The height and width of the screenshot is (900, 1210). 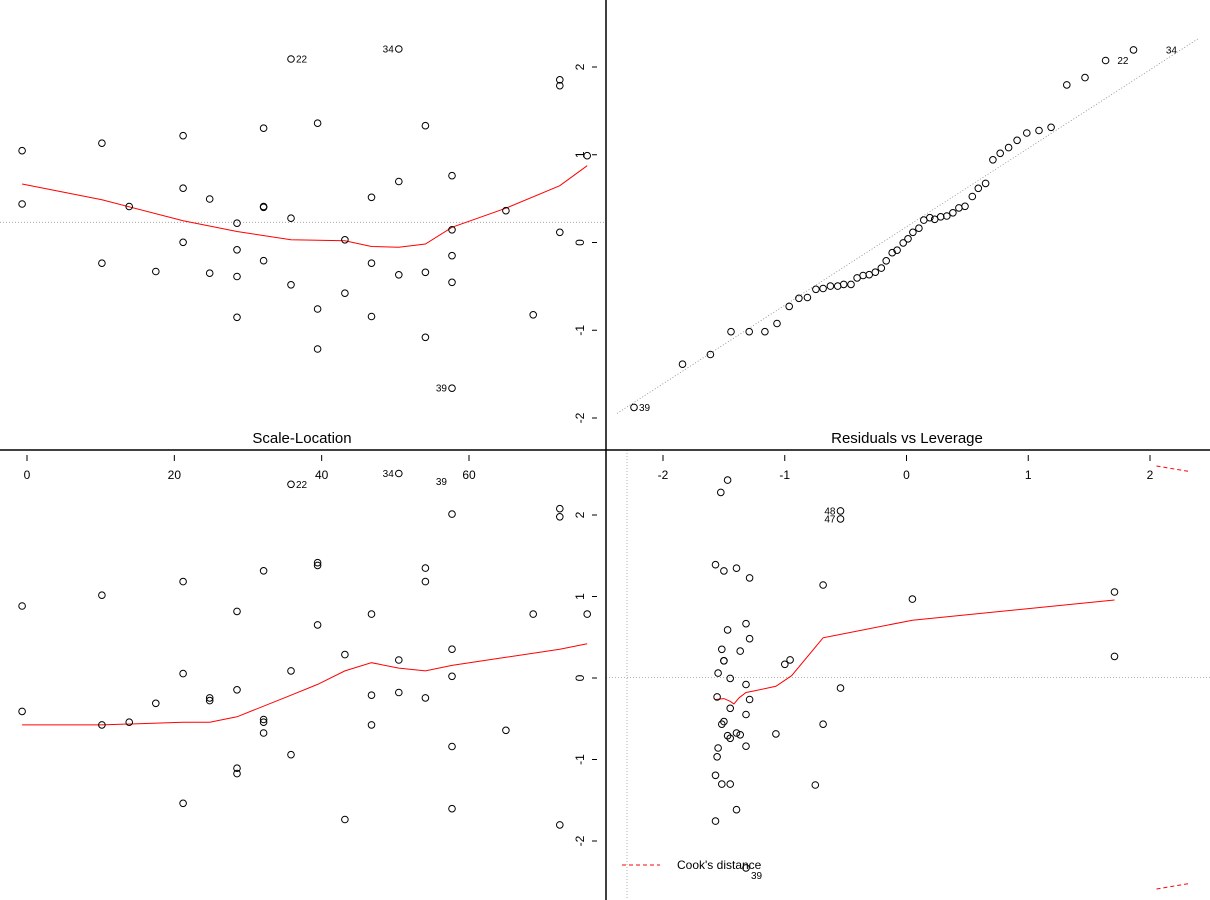 What do you see at coordinates (580, 242) in the screenshot?
I see `y-tick-label: 0` at bounding box center [580, 242].